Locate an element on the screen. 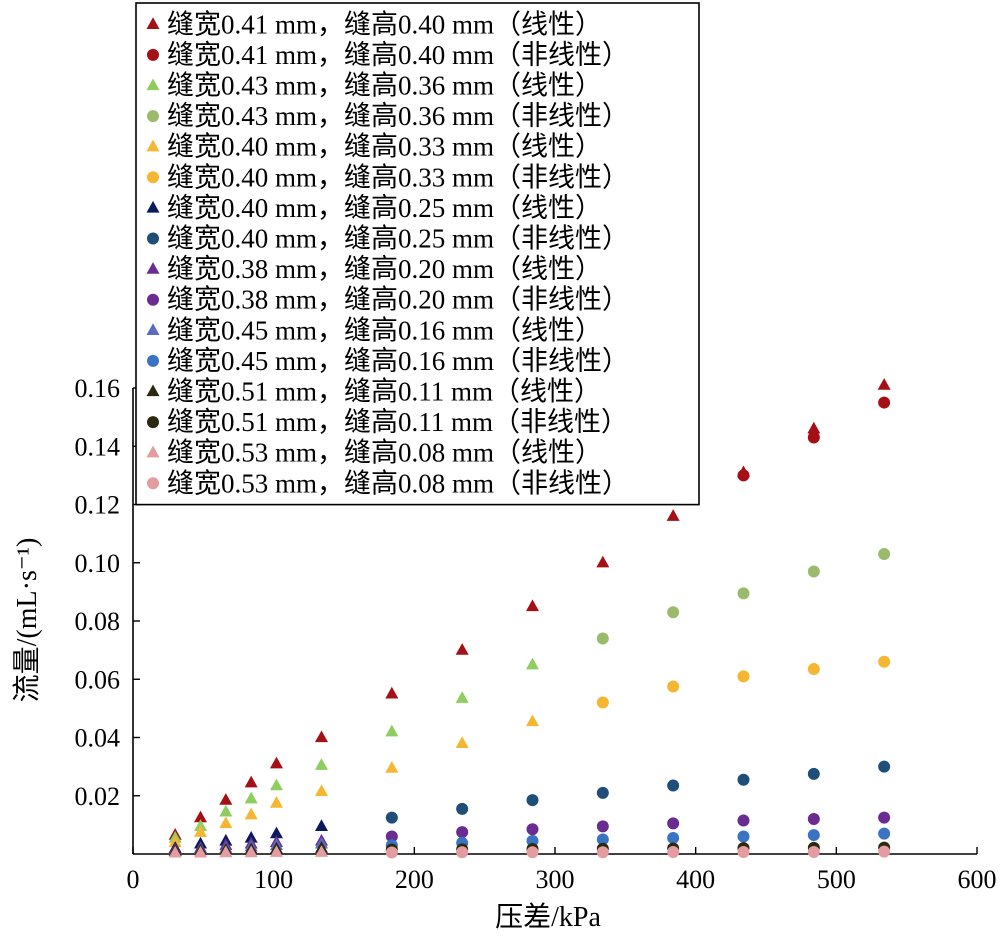 The width and height of the screenshot is (1000, 939). legend-label: 缝宽0.40 mm，缝高0.25 mm（非线性） is located at coordinates (398, 239).